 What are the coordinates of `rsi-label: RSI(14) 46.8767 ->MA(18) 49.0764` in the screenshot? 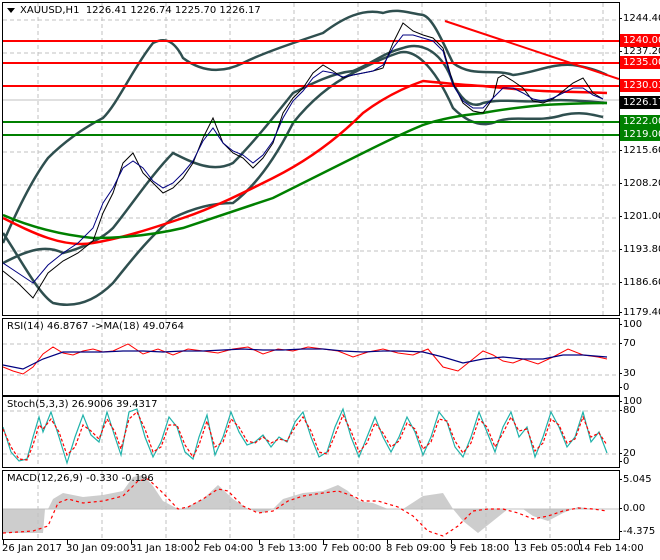 It's located at (95, 326).